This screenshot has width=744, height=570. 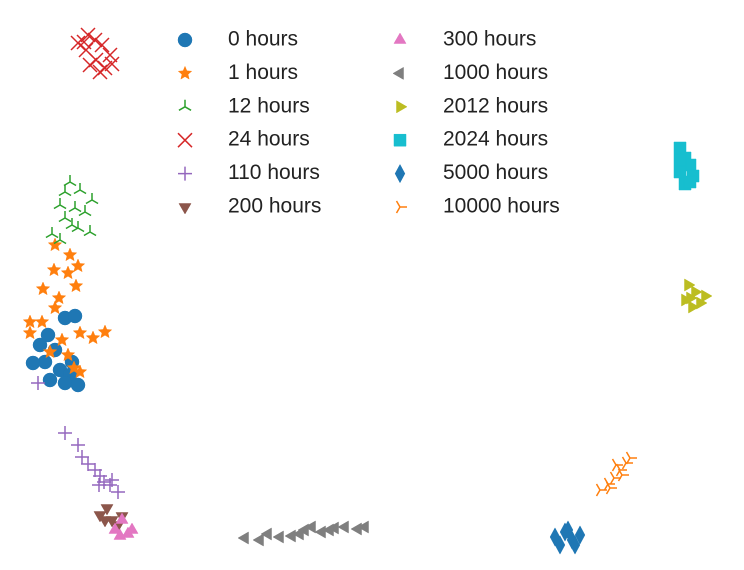 What do you see at coordinates (274, 206) in the screenshot?
I see `legend-label: 200 hours` at bounding box center [274, 206].